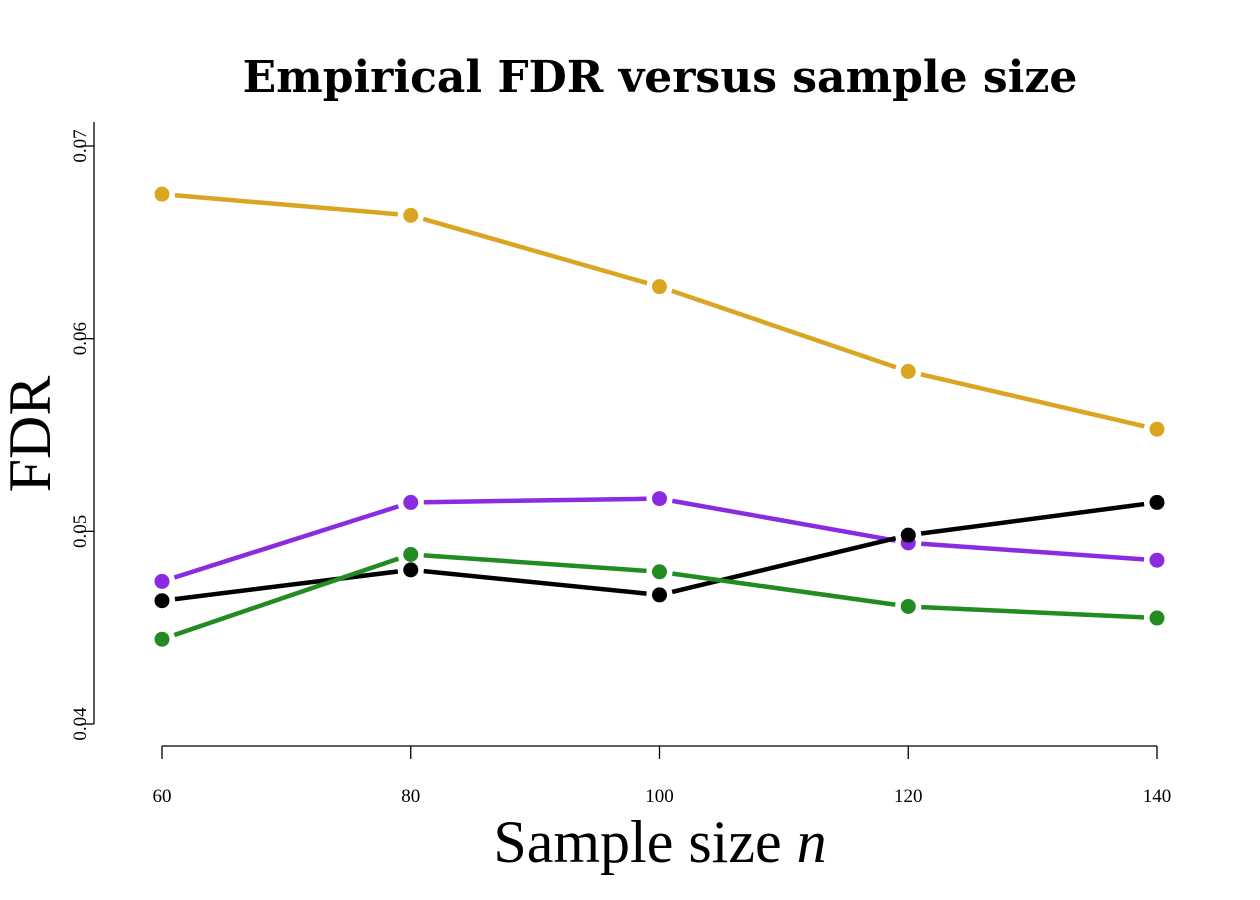 This screenshot has height=900, width=1260. What do you see at coordinates (82, 431) in the screenshot?
I see `y-axis: 0.04 0.05 0.06 0.07` at bounding box center [82, 431].